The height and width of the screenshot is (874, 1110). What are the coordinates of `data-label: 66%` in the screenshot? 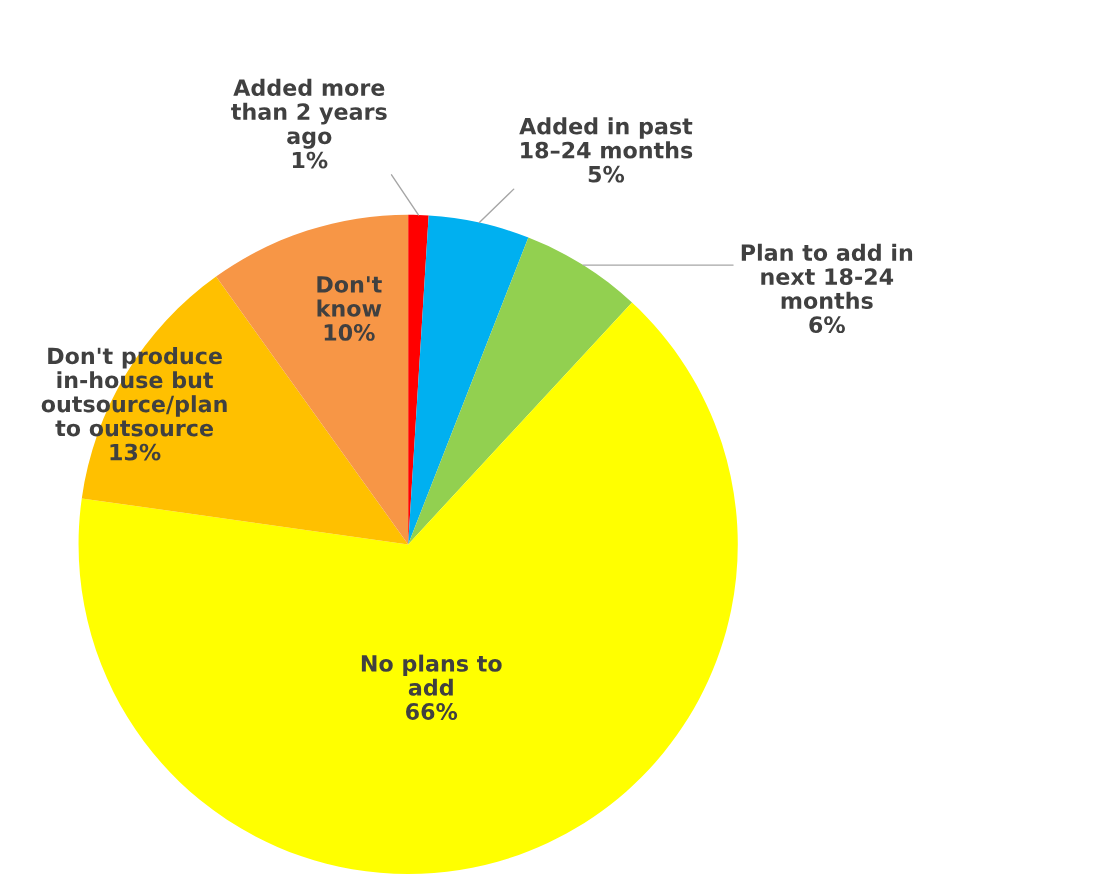 It's located at (432, 711).